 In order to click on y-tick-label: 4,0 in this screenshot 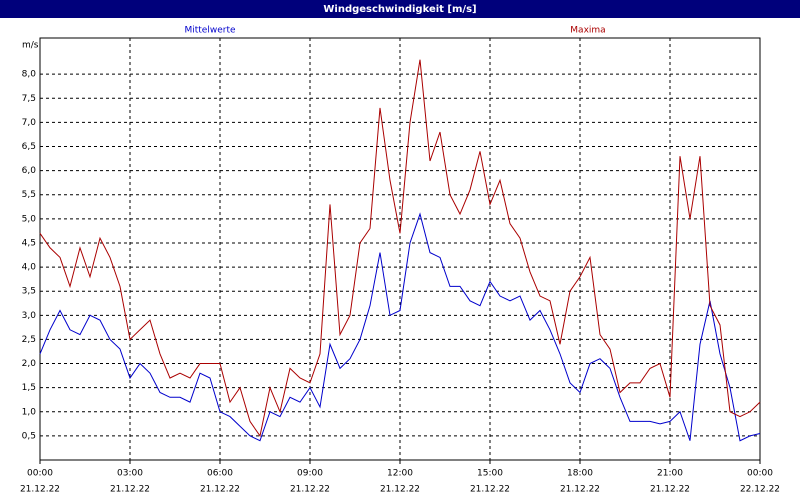, I will do `click(29, 268)`.